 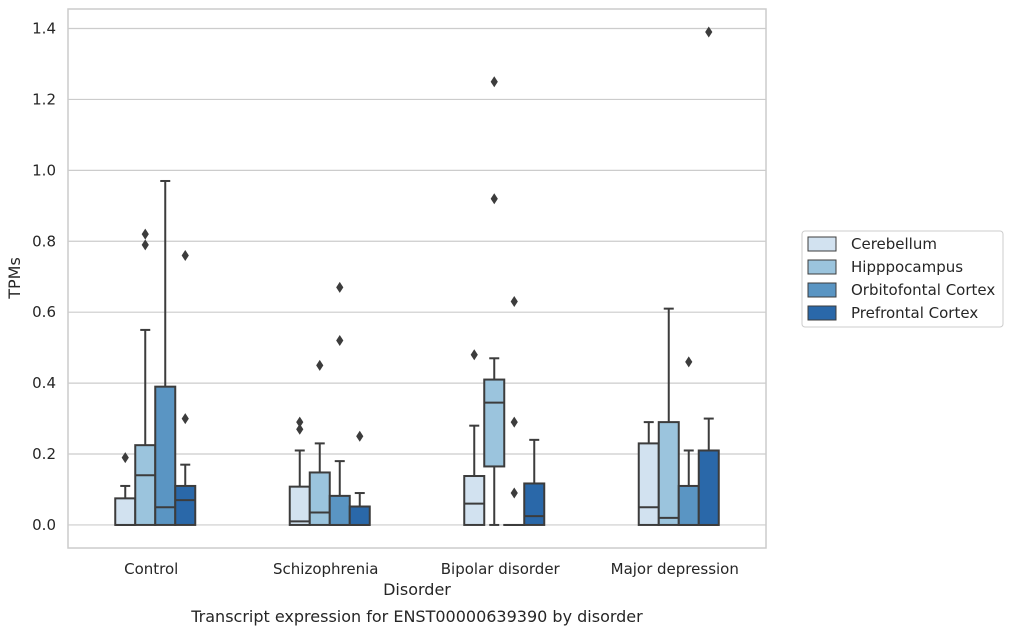 I want to click on x-tick-label: Major depression, so click(x=675, y=569).